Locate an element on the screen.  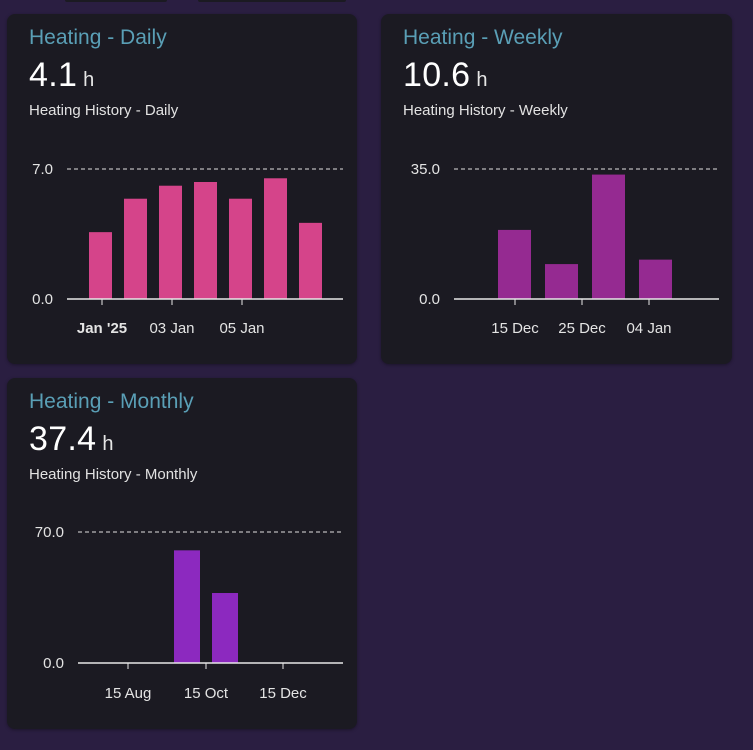
x-tick-label: 03 Jan is located at coordinates (171, 328).